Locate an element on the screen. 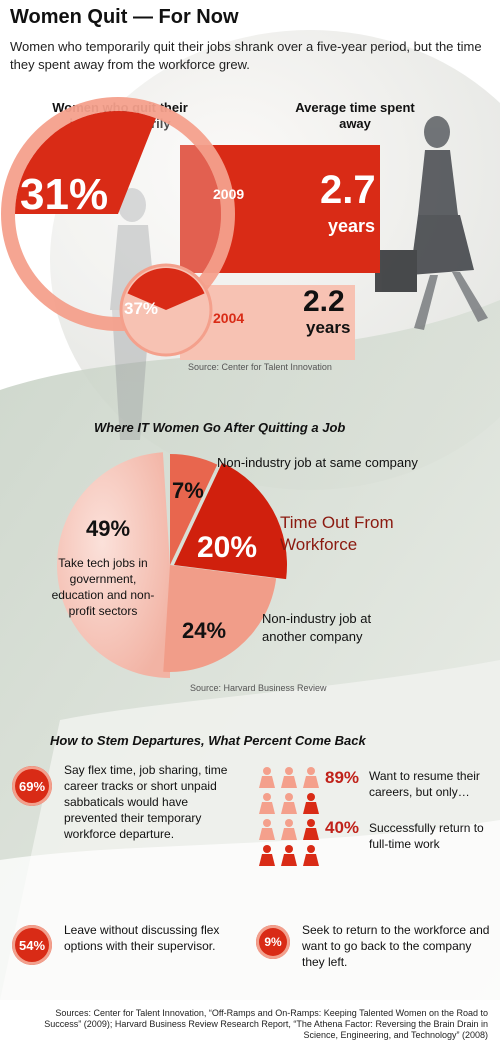  time-2004: 2.2 is located at coordinates (324, 301).